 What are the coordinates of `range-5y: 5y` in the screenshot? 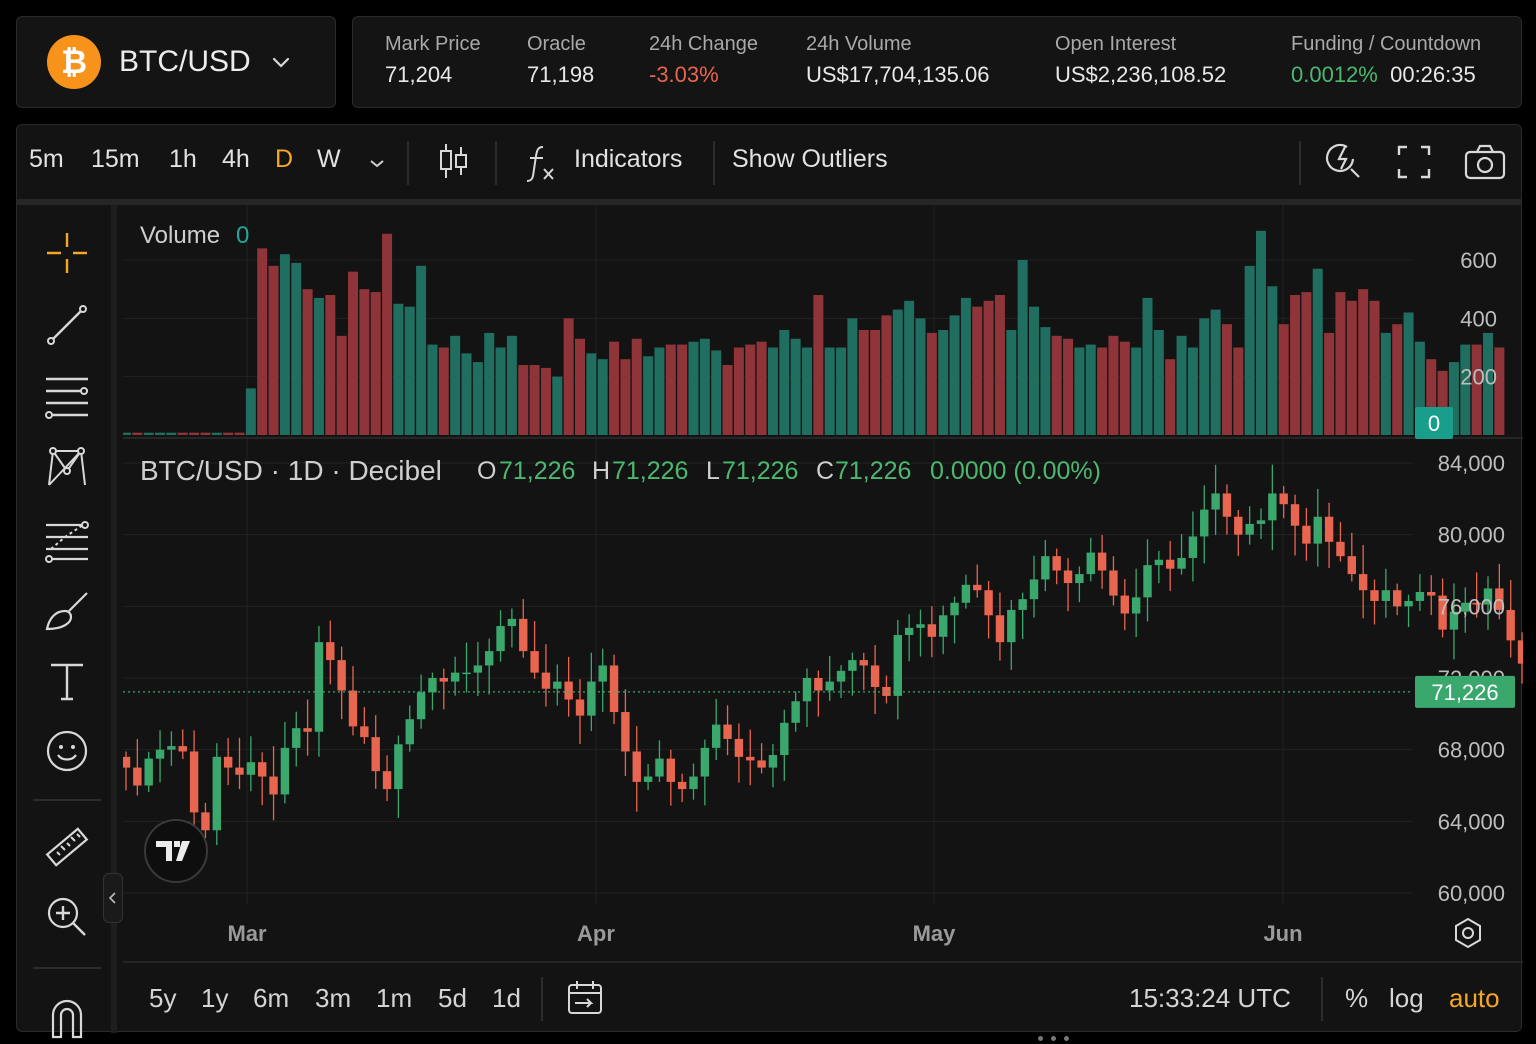 It's located at (163, 998).